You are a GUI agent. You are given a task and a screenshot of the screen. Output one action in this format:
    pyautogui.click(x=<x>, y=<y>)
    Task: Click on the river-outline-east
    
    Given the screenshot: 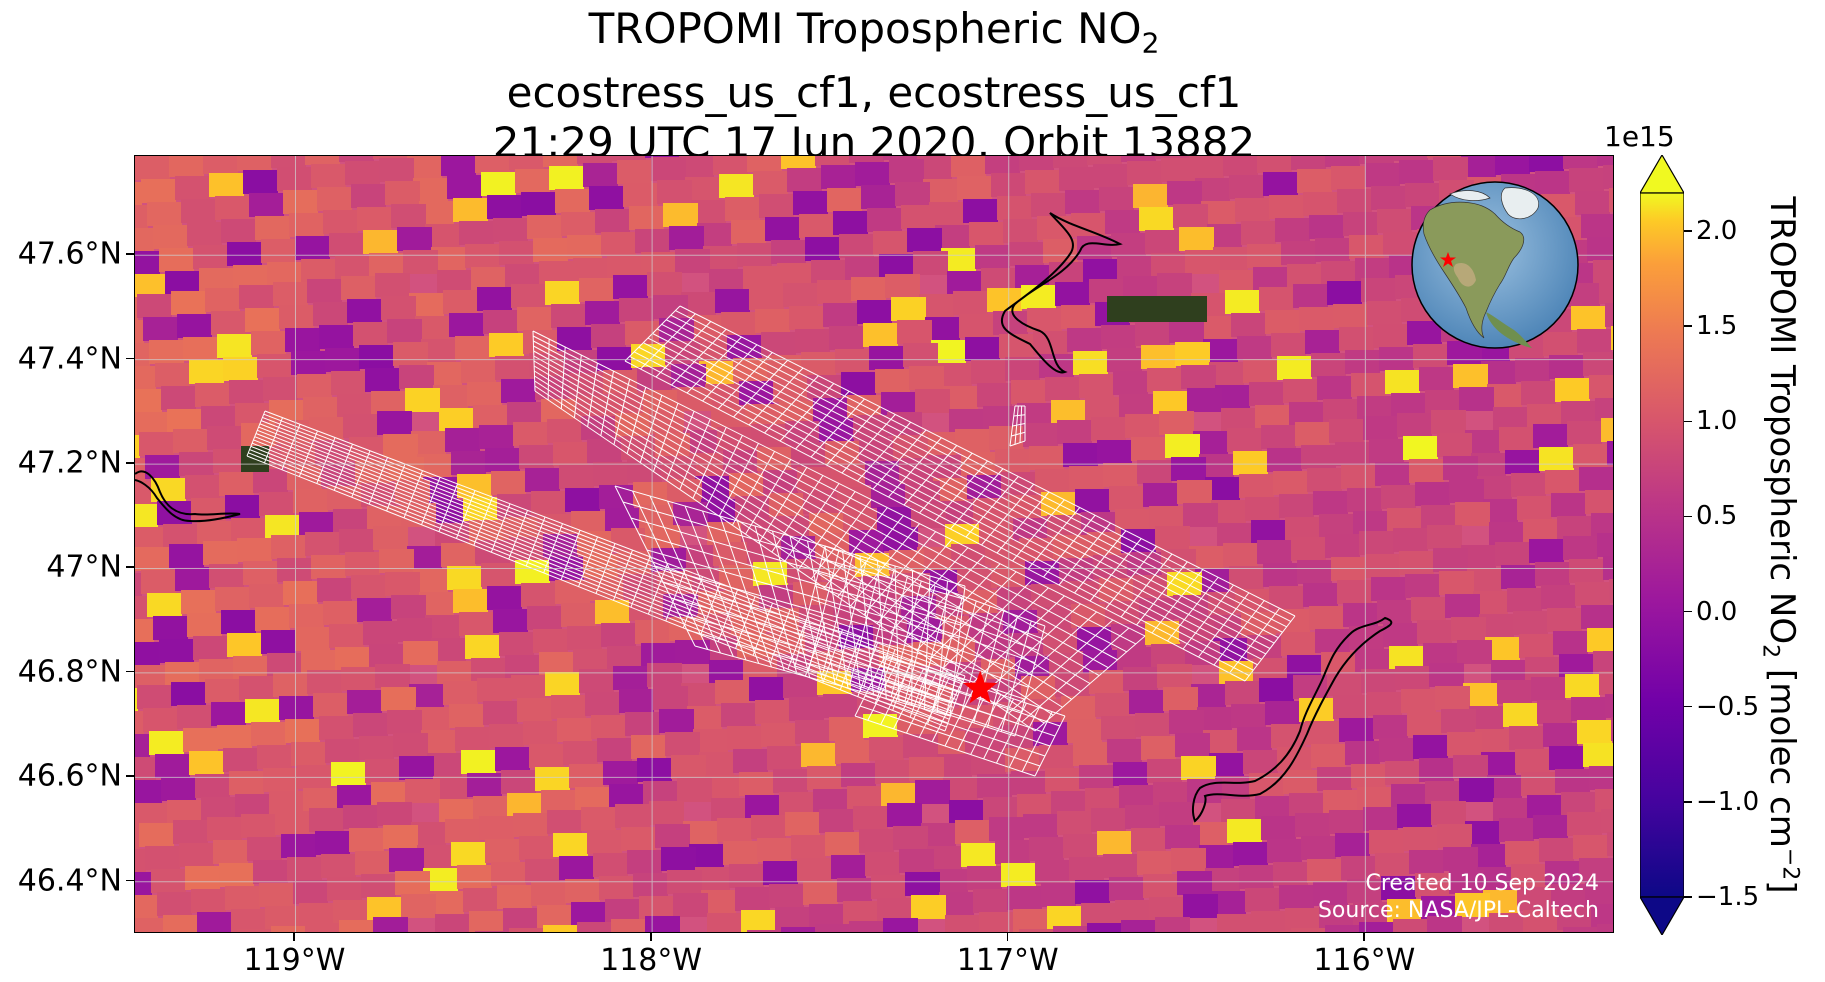 What is the action you would take?
    pyautogui.click(x=1292, y=719)
    